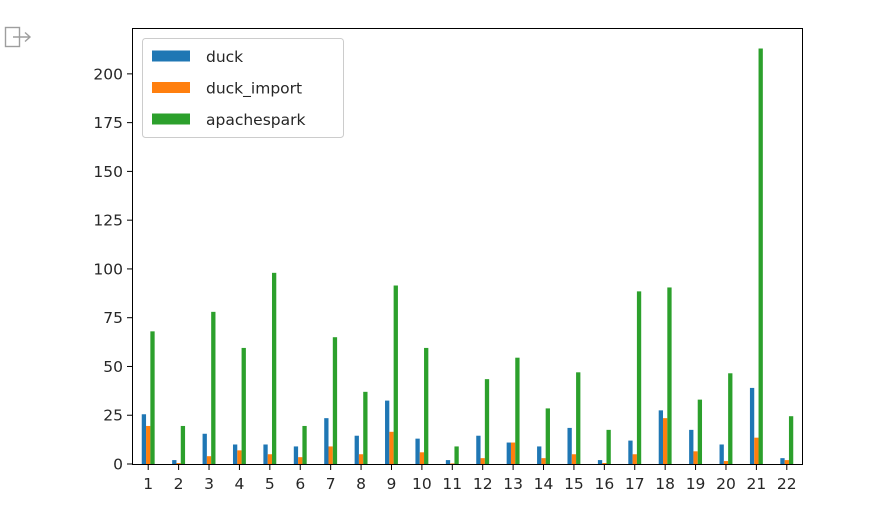  What do you see at coordinates (604, 484) in the screenshot?
I see `x-tick-label: 16` at bounding box center [604, 484].